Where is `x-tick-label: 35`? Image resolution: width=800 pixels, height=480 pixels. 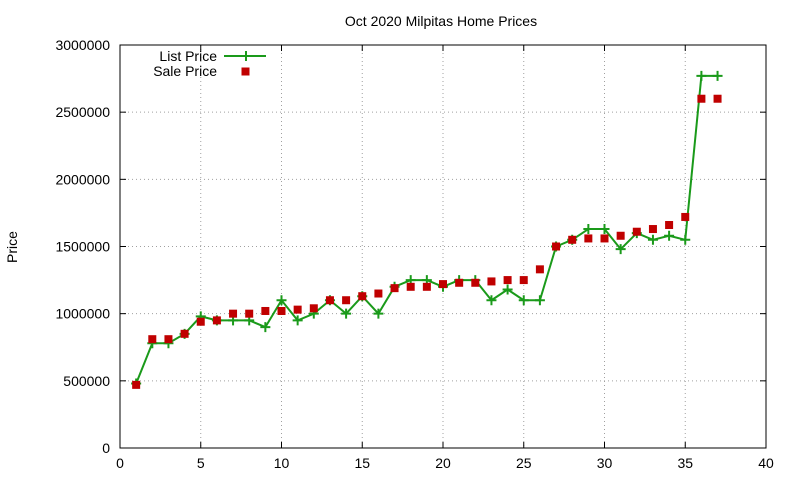 x-tick-label: 35 is located at coordinates (685, 463).